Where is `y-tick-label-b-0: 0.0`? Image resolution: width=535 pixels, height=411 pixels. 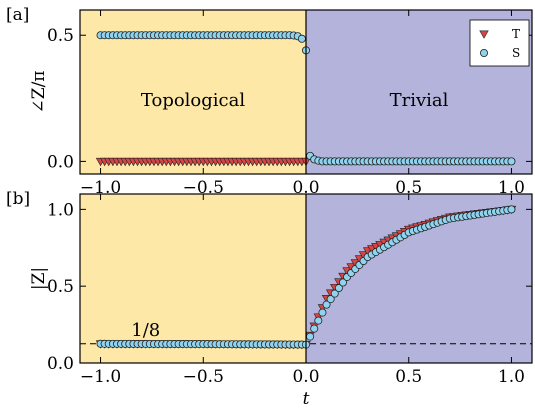 y-tick-label-b-0: 0.0 is located at coordinates (60, 364).